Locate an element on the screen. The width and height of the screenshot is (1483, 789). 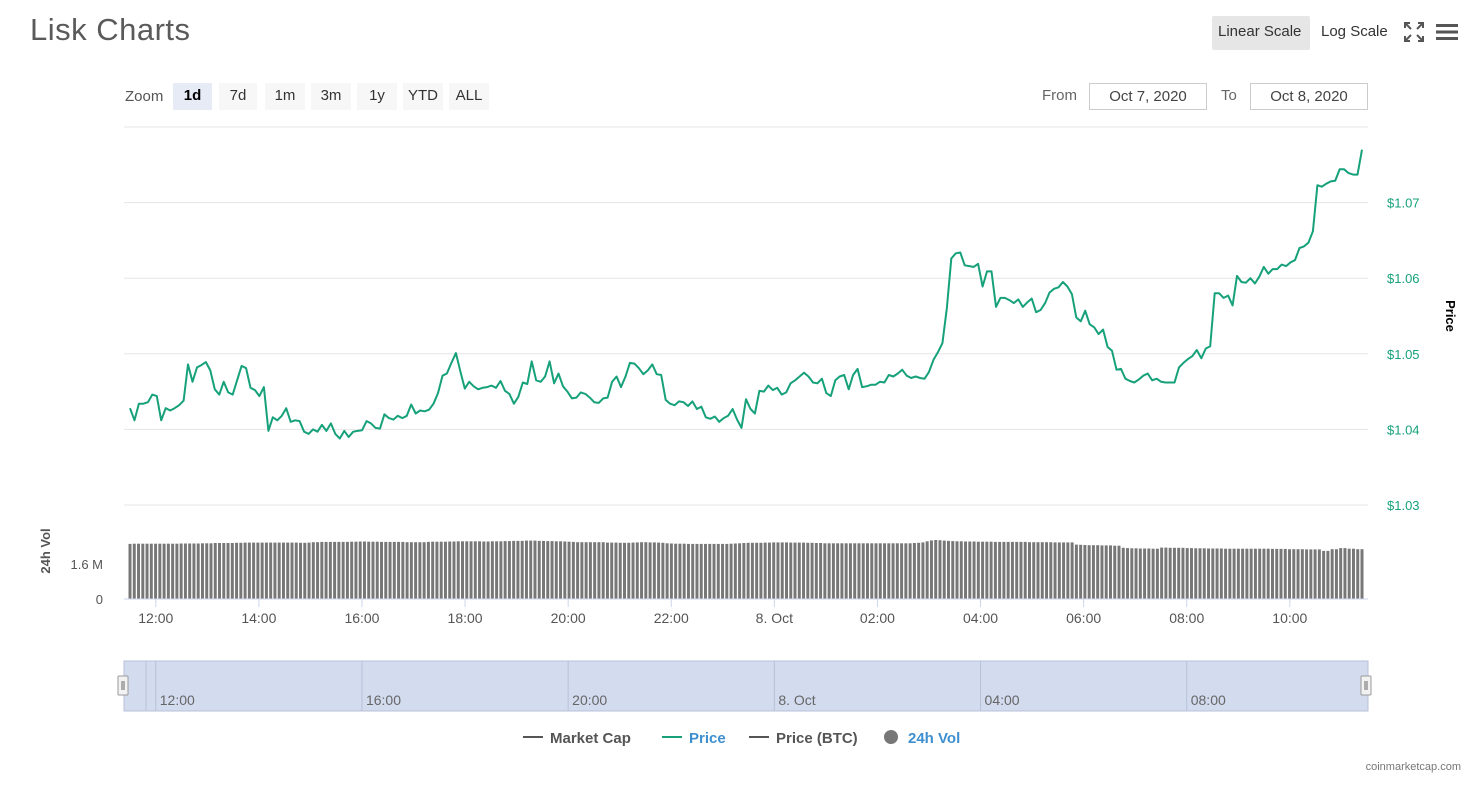
navigator-right-handle is located at coordinates (1366, 685).